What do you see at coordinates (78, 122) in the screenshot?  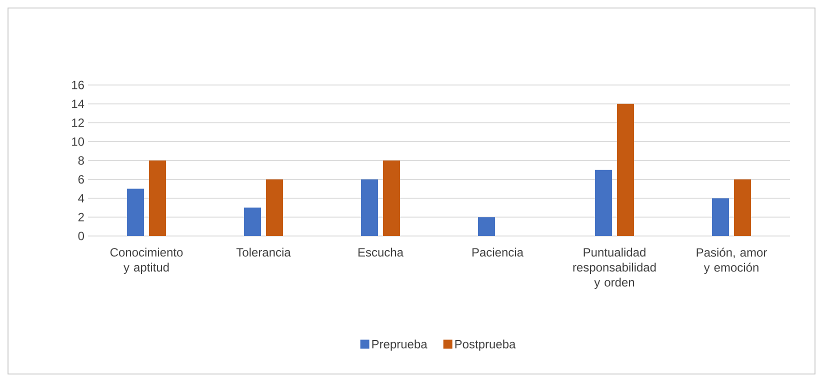 I see `y-tick-label: 12` at bounding box center [78, 122].